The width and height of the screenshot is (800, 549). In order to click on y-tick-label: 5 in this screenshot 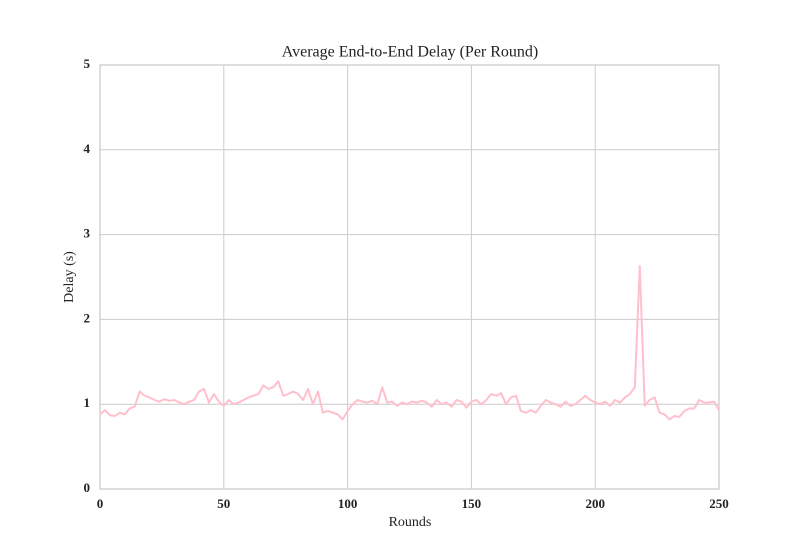, I will do `click(87, 63)`.